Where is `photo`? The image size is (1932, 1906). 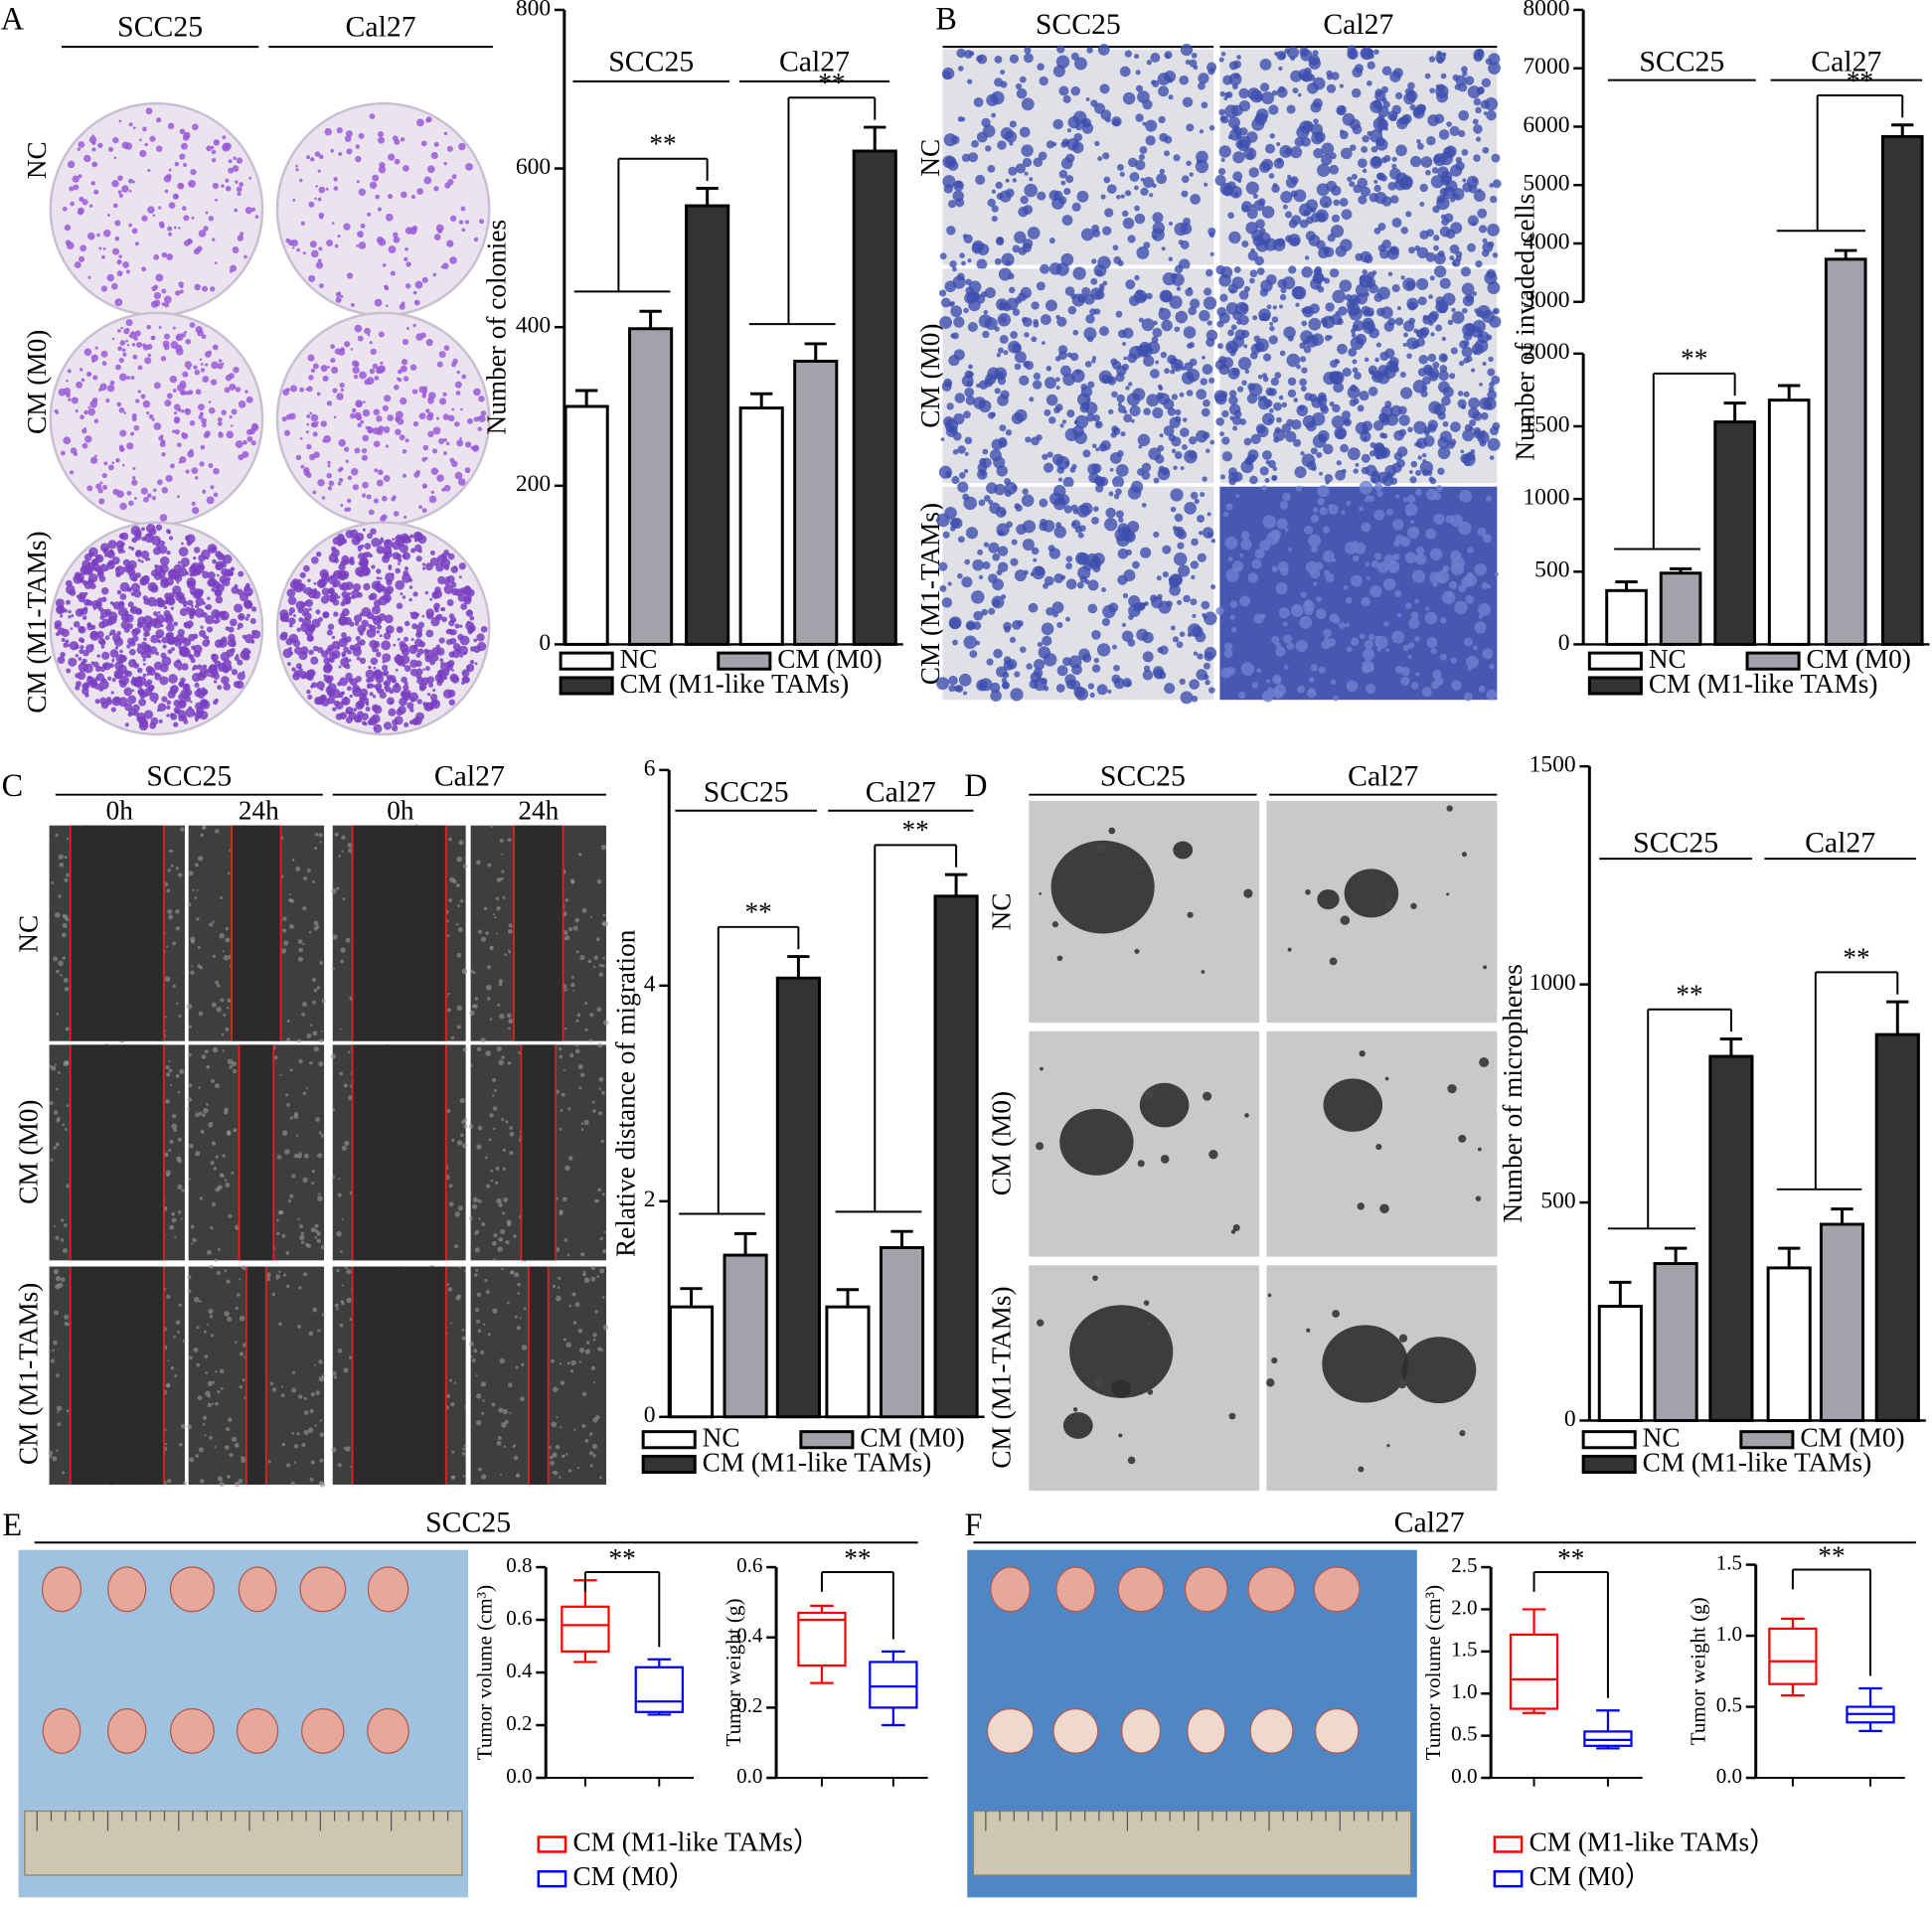 photo is located at coordinates (1077, 158).